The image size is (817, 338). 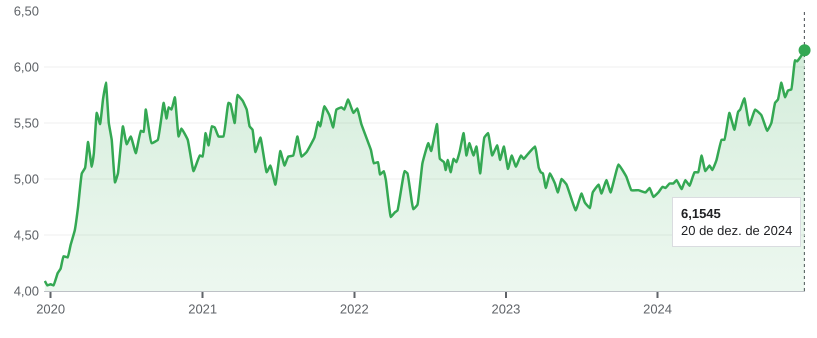 What do you see at coordinates (505, 309) in the screenshot?
I see `x-tick-label: 2023` at bounding box center [505, 309].